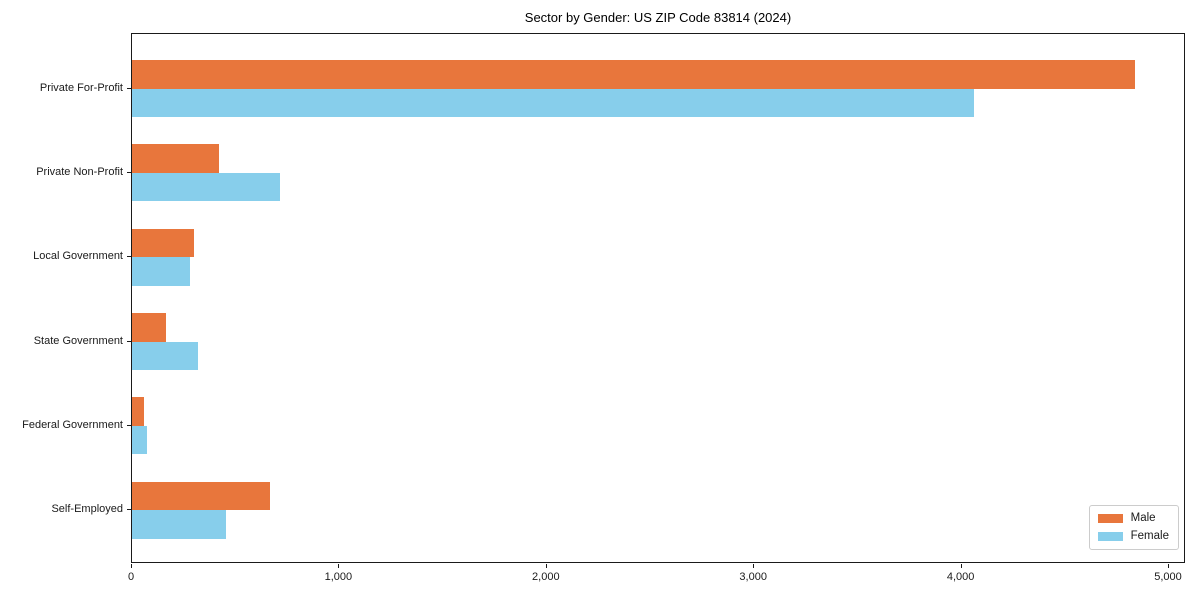 This screenshot has width=1200, height=600. I want to click on bar-male-local-government, so click(163, 243).